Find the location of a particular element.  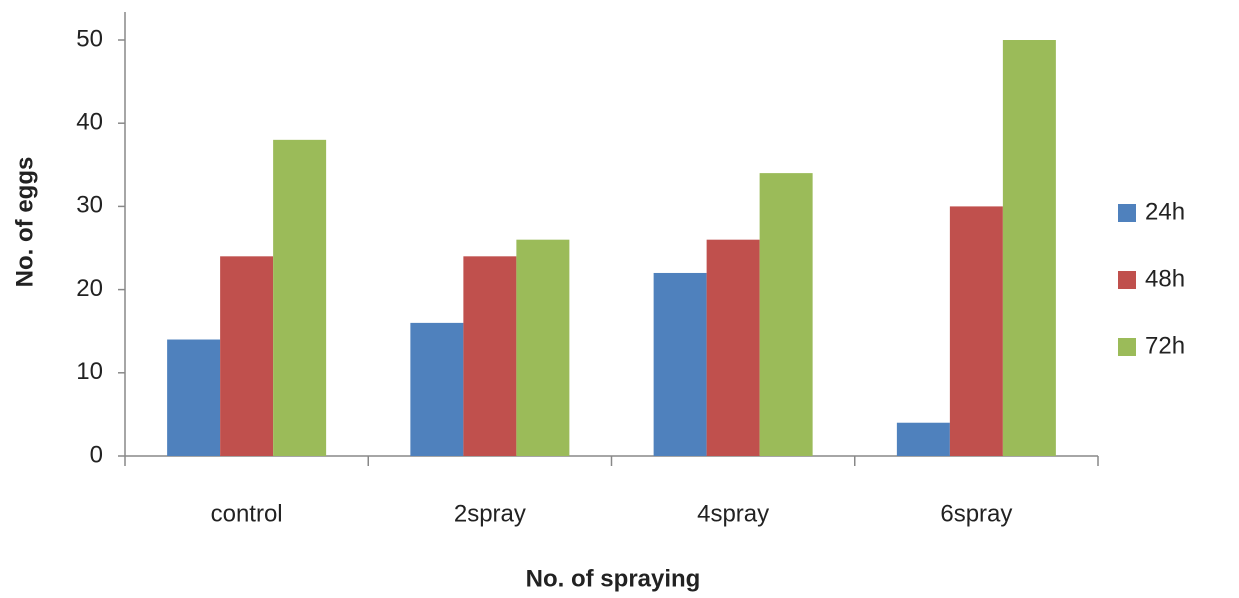

legend-label: 24h is located at coordinates (1165, 211).